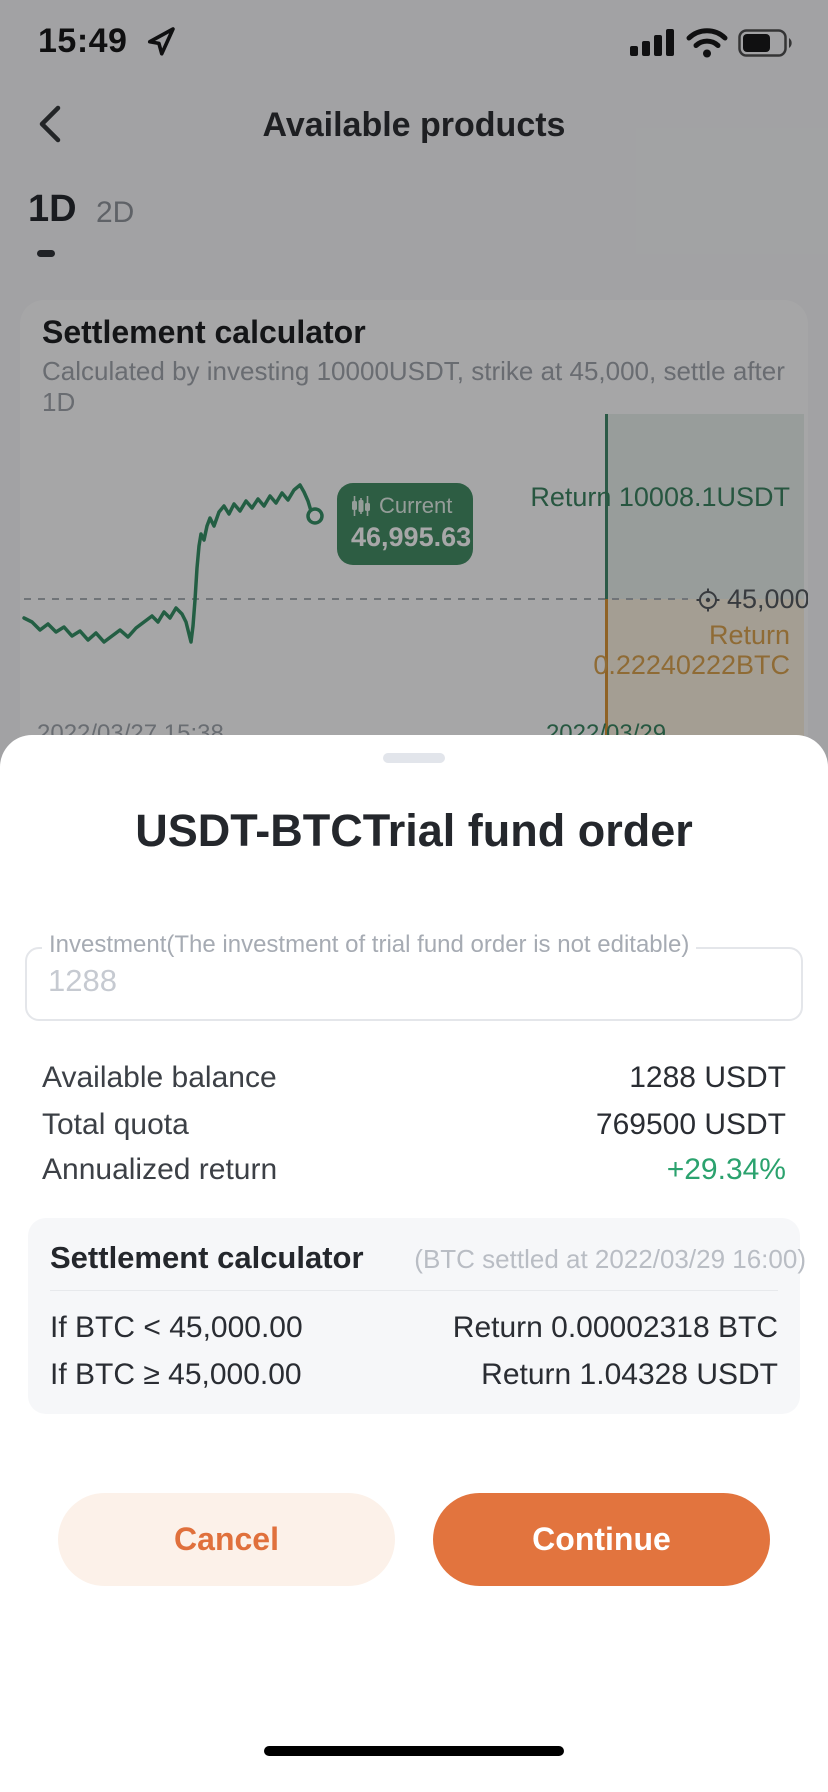  Describe the element at coordinates (414, 1173) in the screenshot. I see `info-row-annualized-return: Annualized return +29.34%` at that location.